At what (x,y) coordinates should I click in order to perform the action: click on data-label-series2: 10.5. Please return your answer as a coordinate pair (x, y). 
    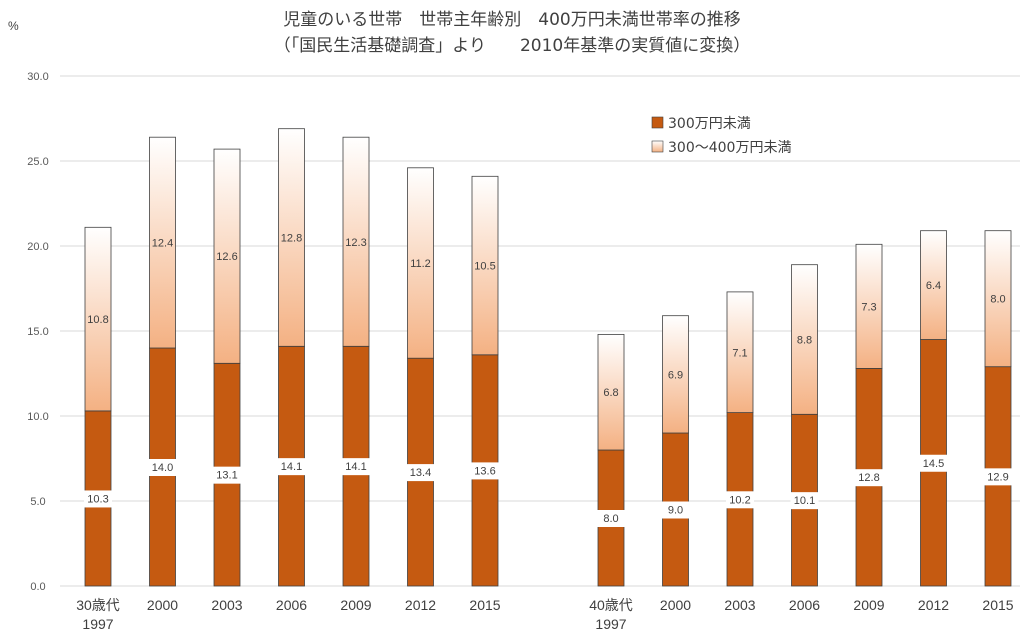
    Looking at the image, I should click on (484, 267).